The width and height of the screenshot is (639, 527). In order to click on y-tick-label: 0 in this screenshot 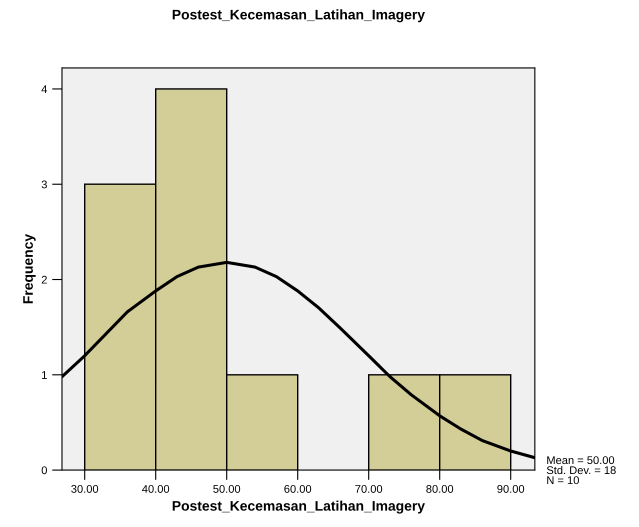, I will do `click(44, 470)`.